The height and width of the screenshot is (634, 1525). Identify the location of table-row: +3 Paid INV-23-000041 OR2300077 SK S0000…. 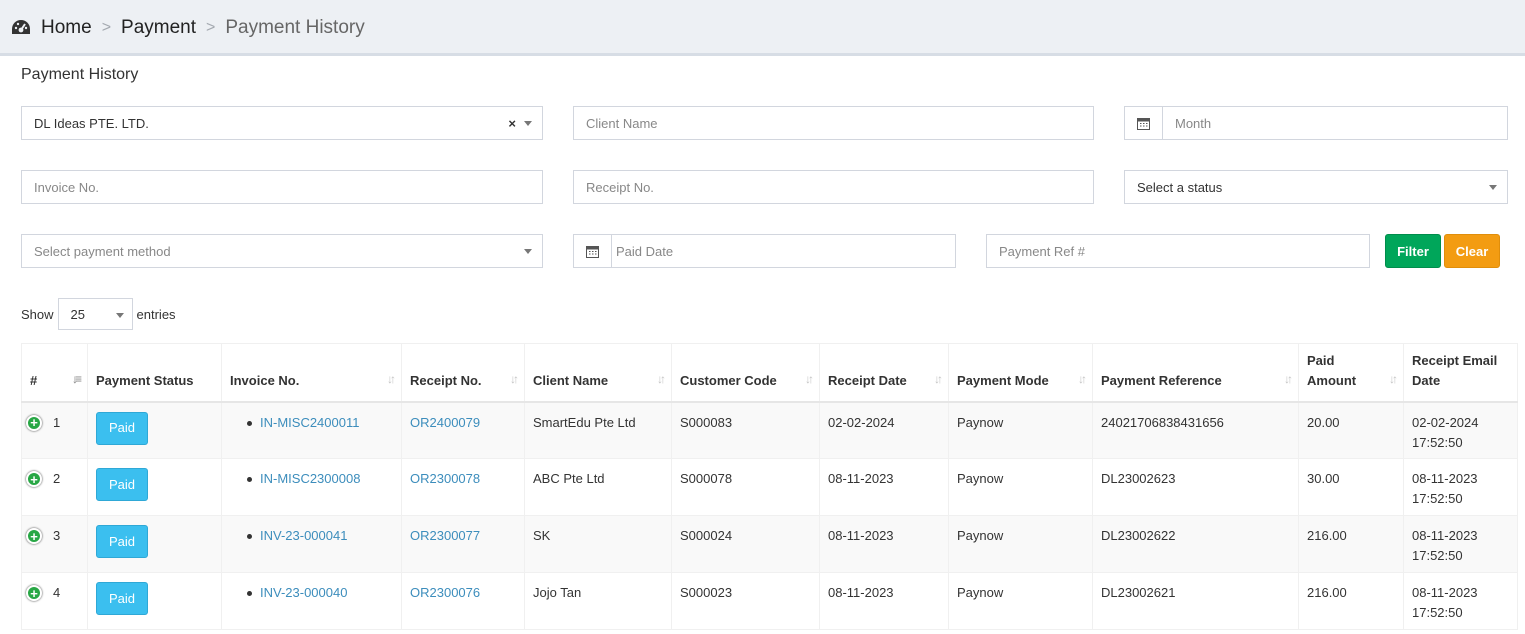
(769, 544).